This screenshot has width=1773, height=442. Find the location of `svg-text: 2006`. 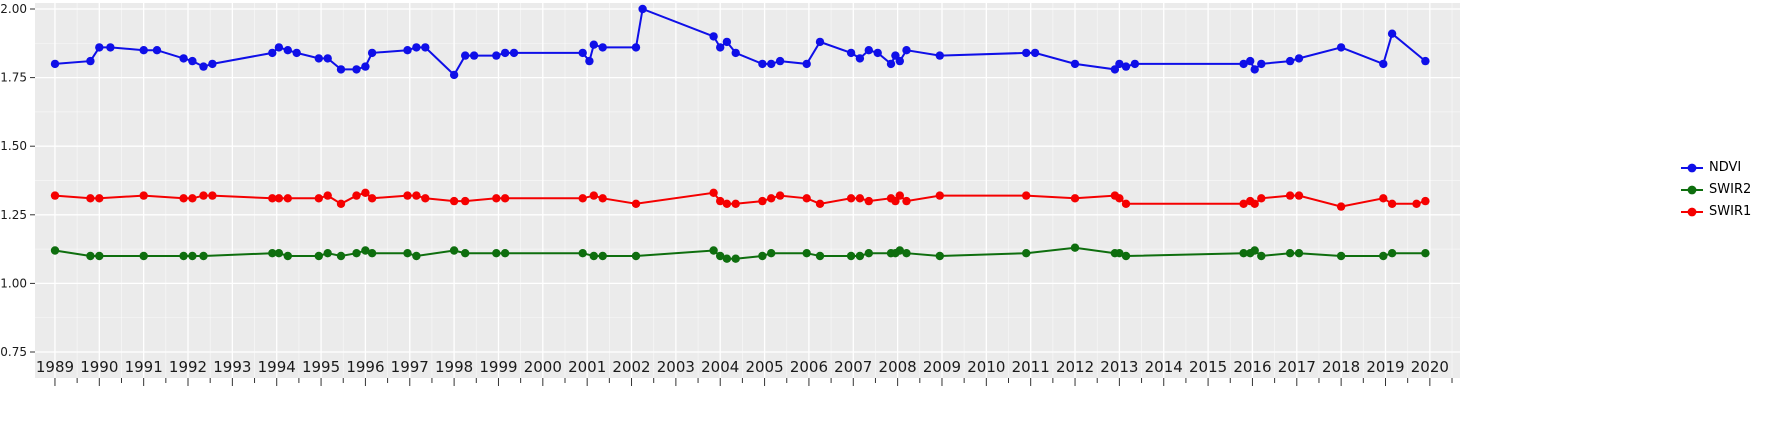

svg-text: 2006 is located at coordinates (809, 367).